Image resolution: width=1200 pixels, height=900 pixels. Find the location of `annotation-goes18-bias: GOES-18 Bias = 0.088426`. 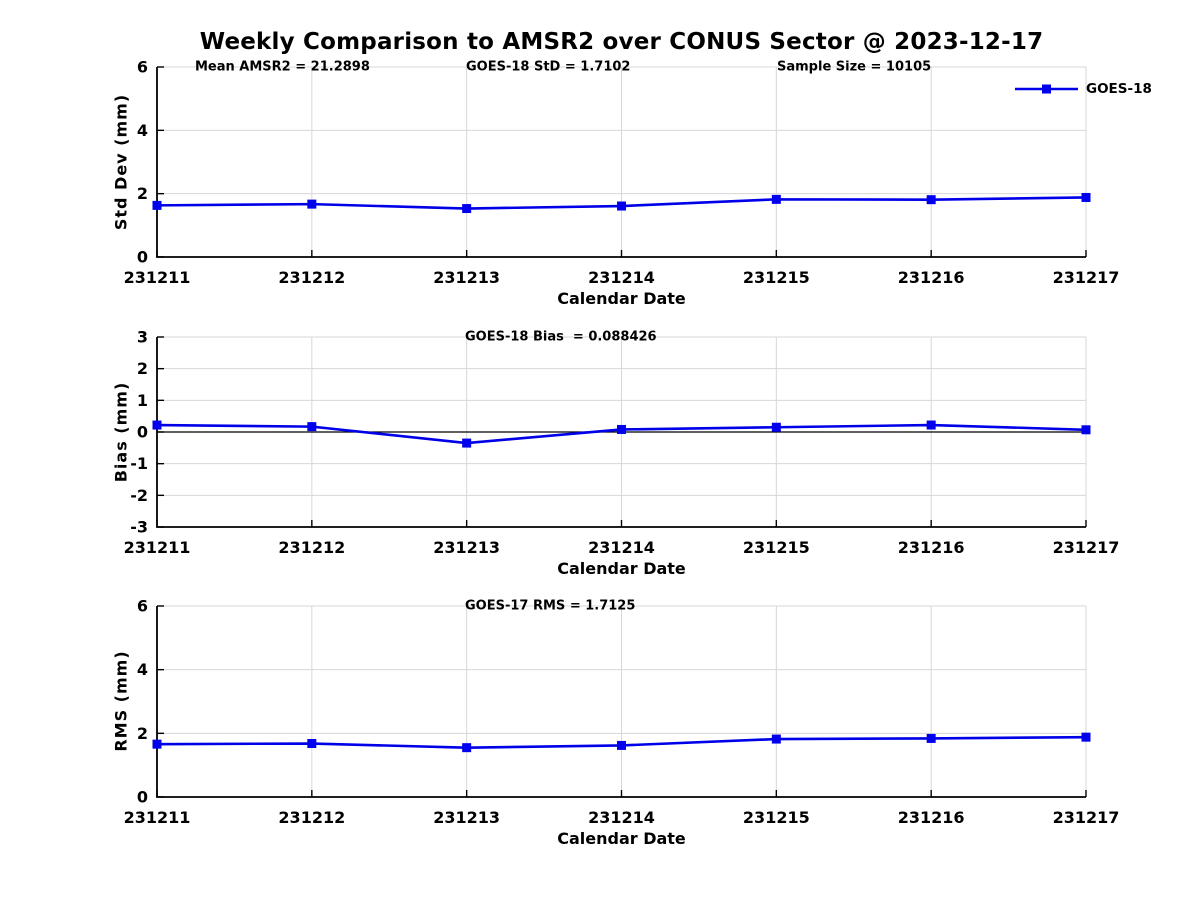

annotation-goes18-bias: GOES-18 Bias = 0.088426 is located at coordinates (561, 337).